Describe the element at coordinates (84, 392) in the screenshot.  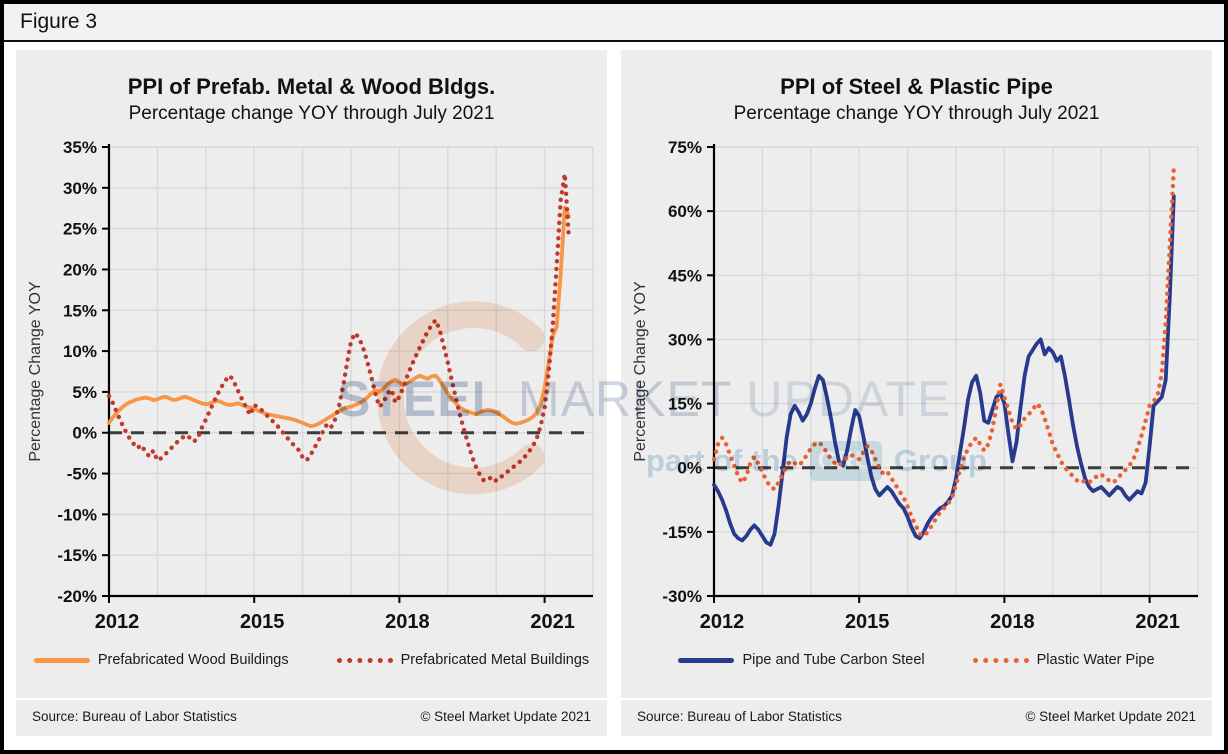
I see `svg-text: 5%` at that location.